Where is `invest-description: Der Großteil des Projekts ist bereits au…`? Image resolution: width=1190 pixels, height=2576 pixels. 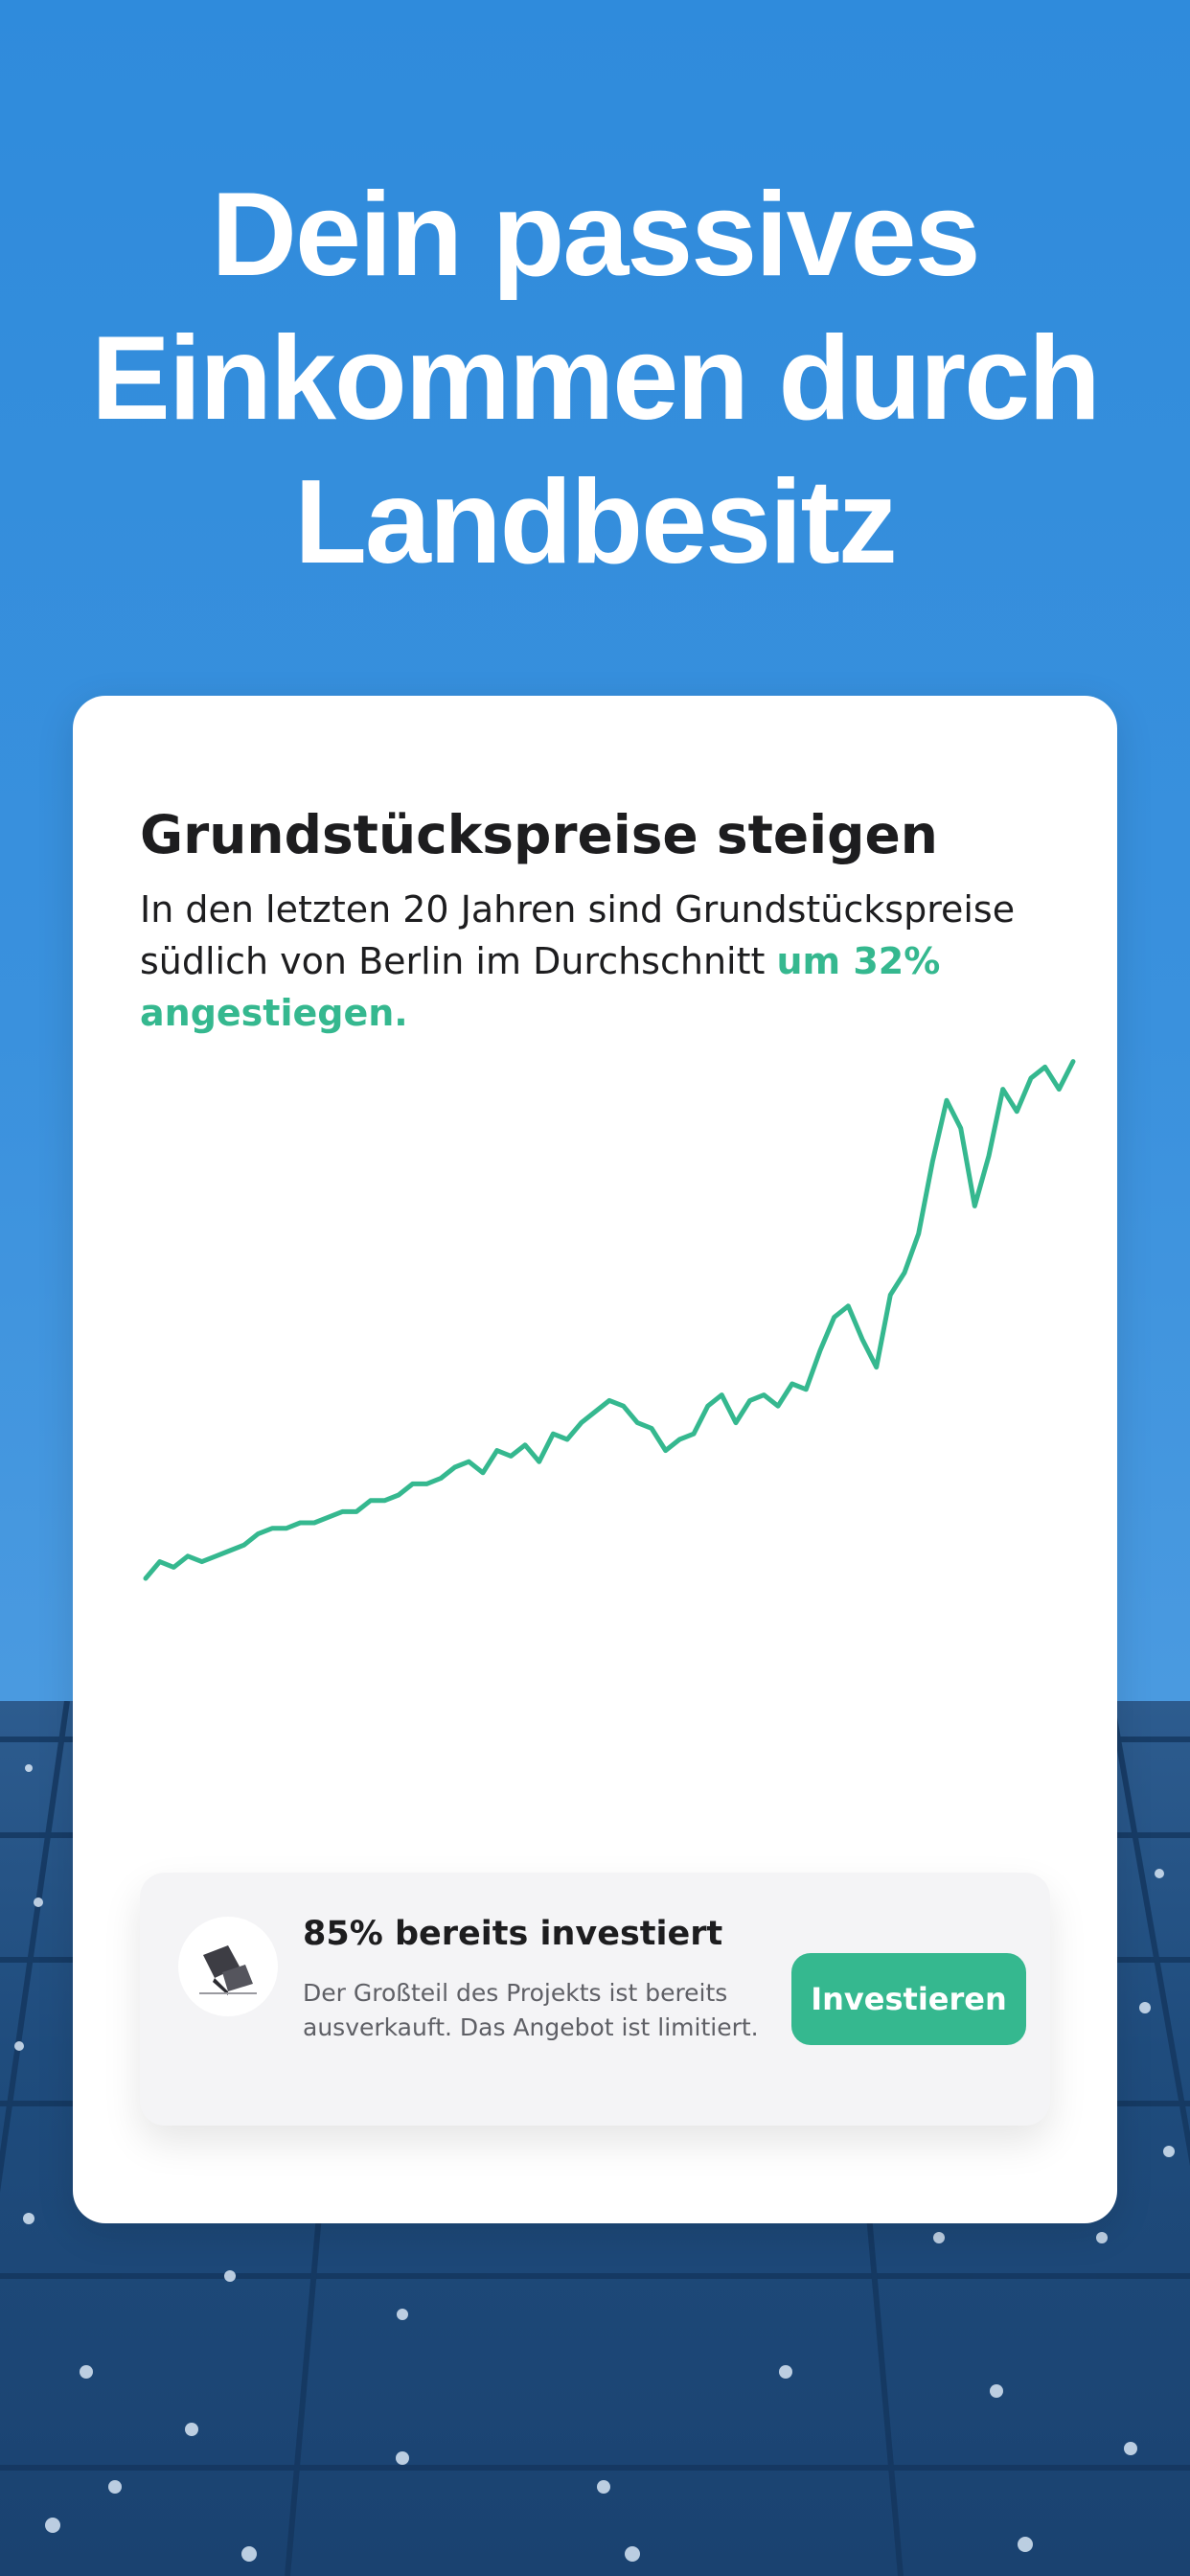
invest-description: Der Großteil des Projekts ist bereits au… is located at coordinates (531, 2010).